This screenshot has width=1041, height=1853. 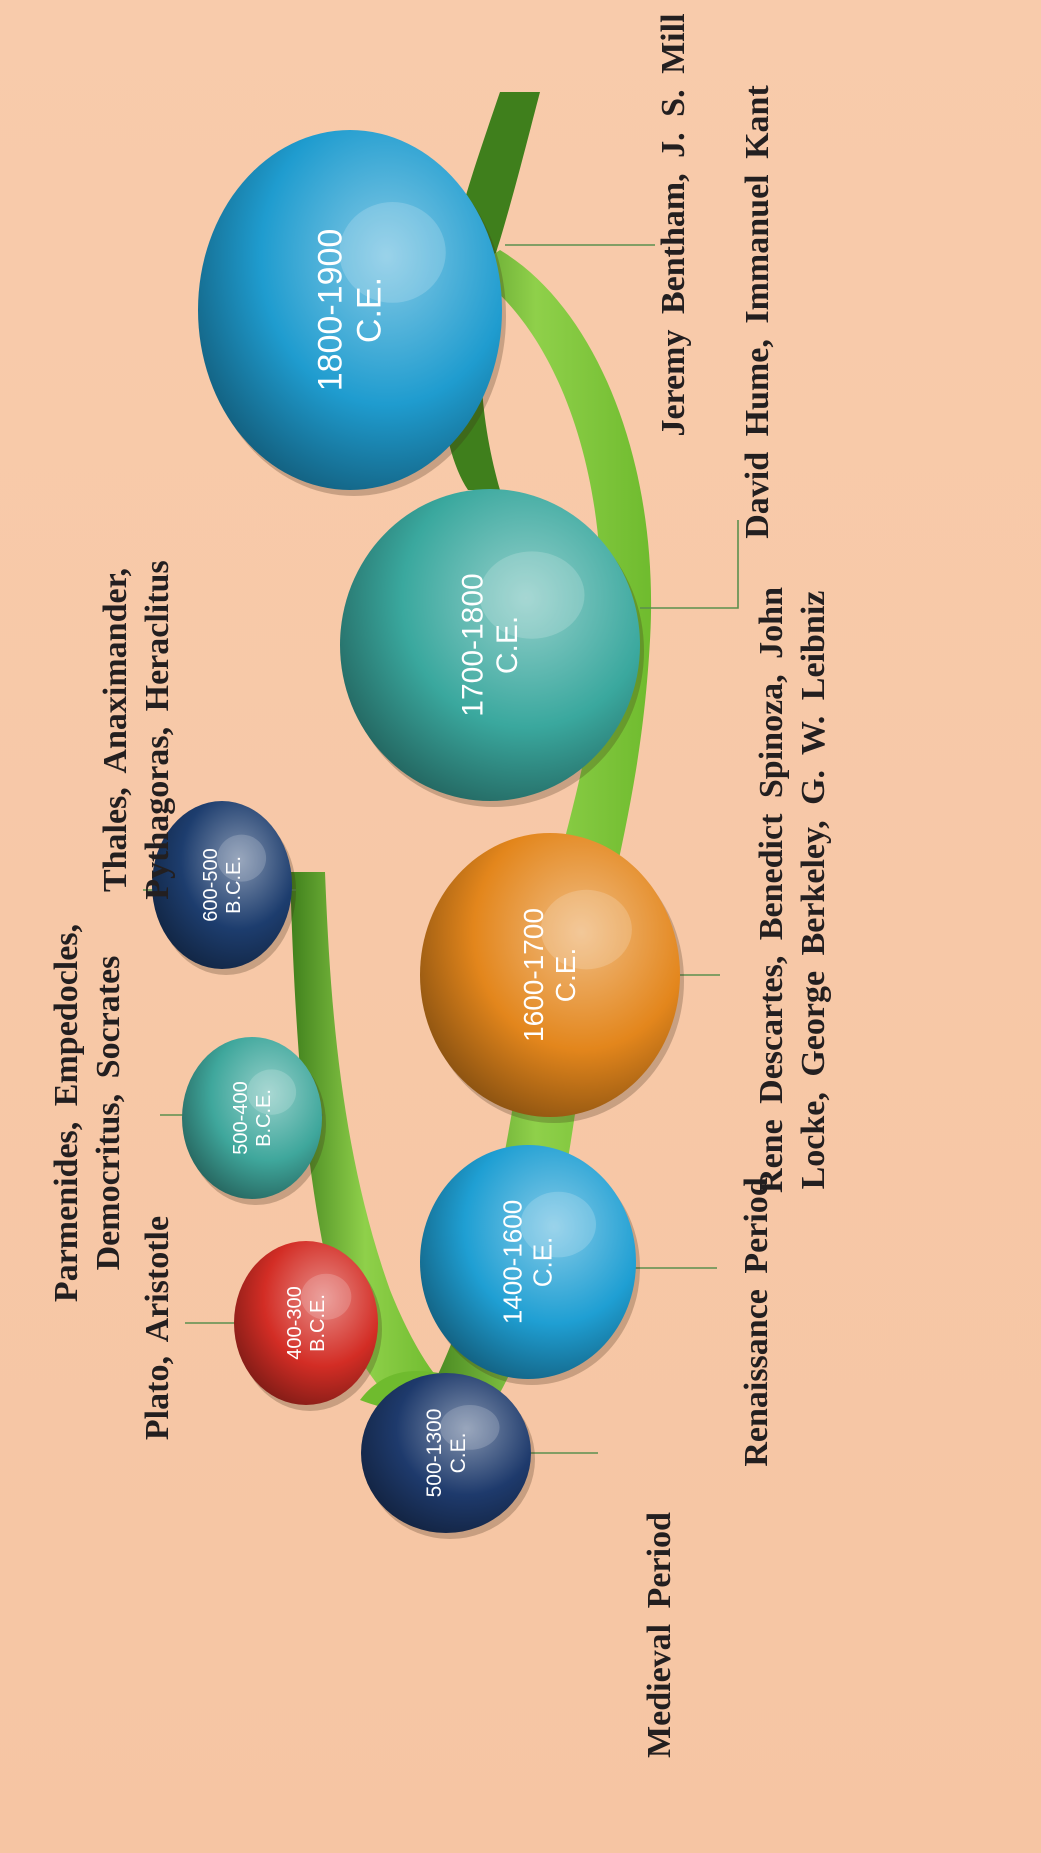 What do you see at coordinates (365, 1141) in the screenshot?
I see `ribbon-left-segment` at bounding box center [365, 1141].